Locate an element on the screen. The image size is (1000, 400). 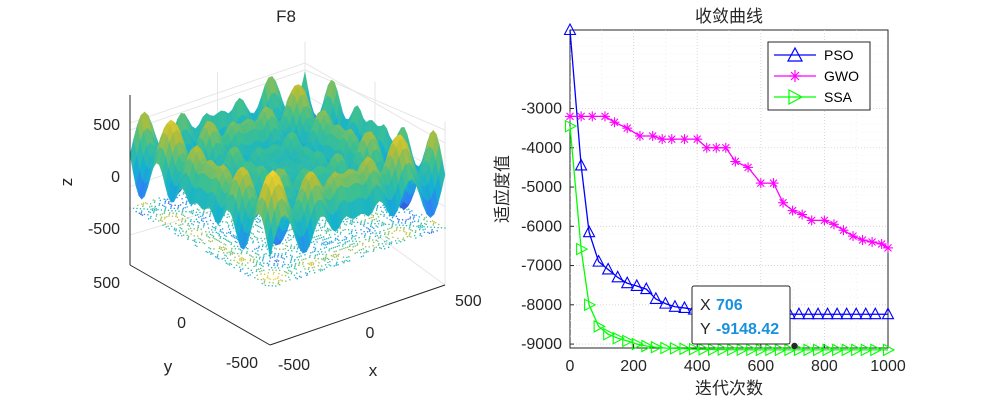
data-point-ssa is located at coordinates (666, 348).